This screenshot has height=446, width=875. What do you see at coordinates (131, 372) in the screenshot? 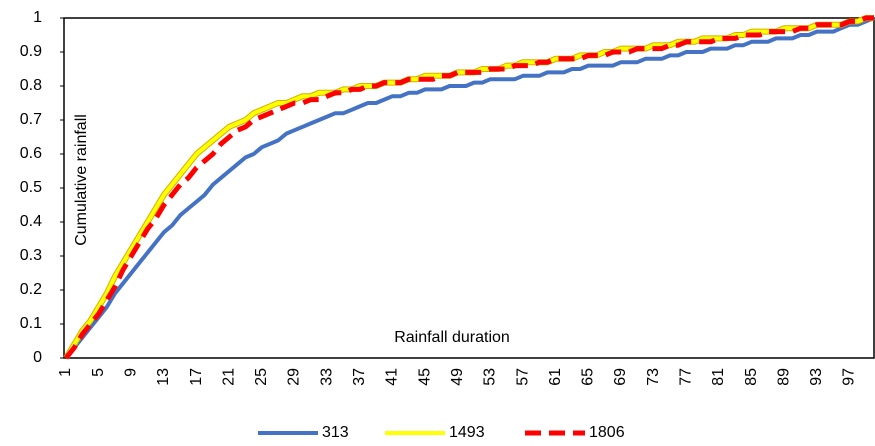
I see `x-tick-label: 9` at bounding box center [131, 372].